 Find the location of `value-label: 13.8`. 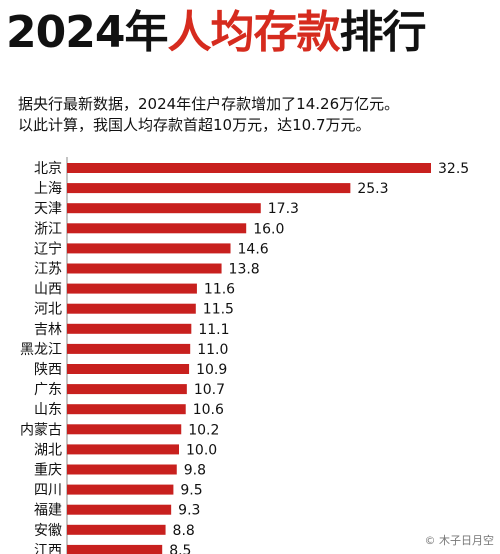

value-label: 13.8 is located at coordinates (244, 270).